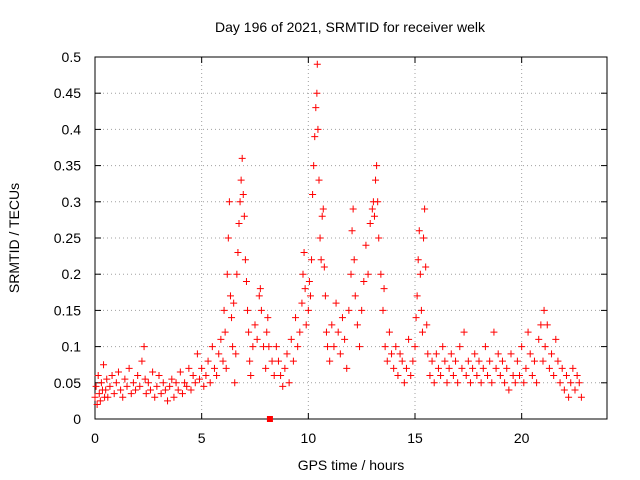 The width and height of the screenshot is (640, 480). I want to click on y-tick-label: 0.35, so click(67, 166).